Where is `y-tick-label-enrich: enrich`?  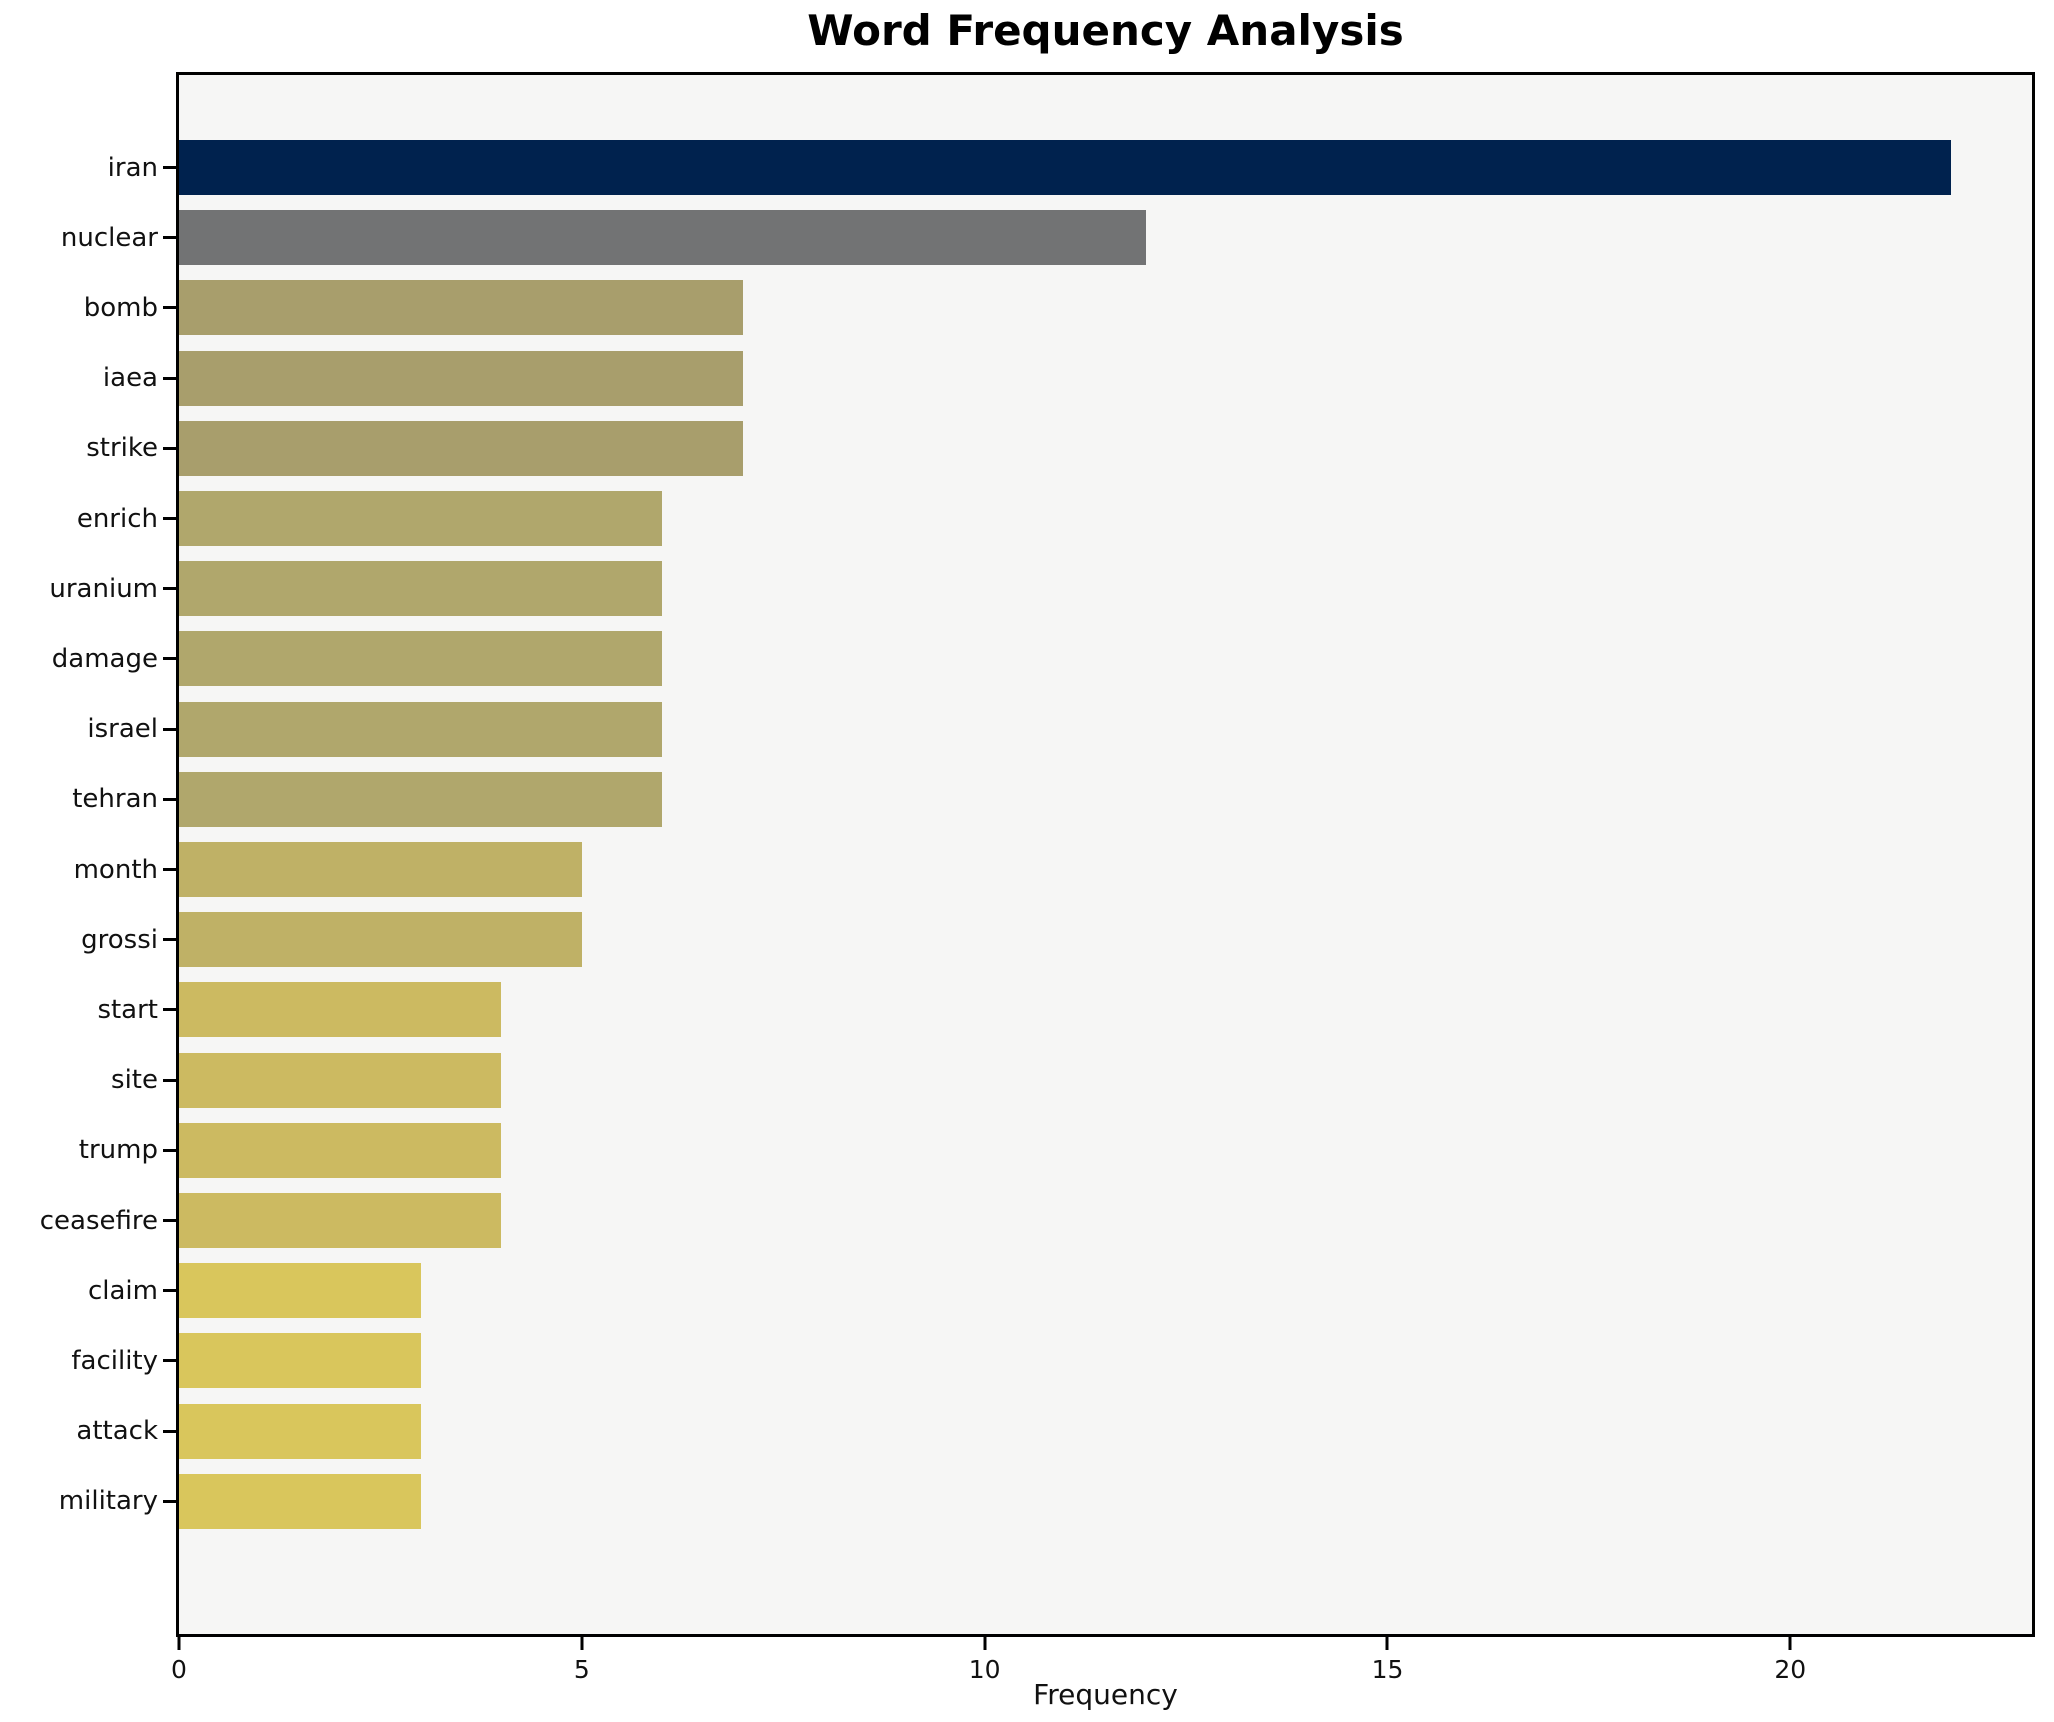 y-tick-label-enrich: enrich is located at coordinates (117, 518).